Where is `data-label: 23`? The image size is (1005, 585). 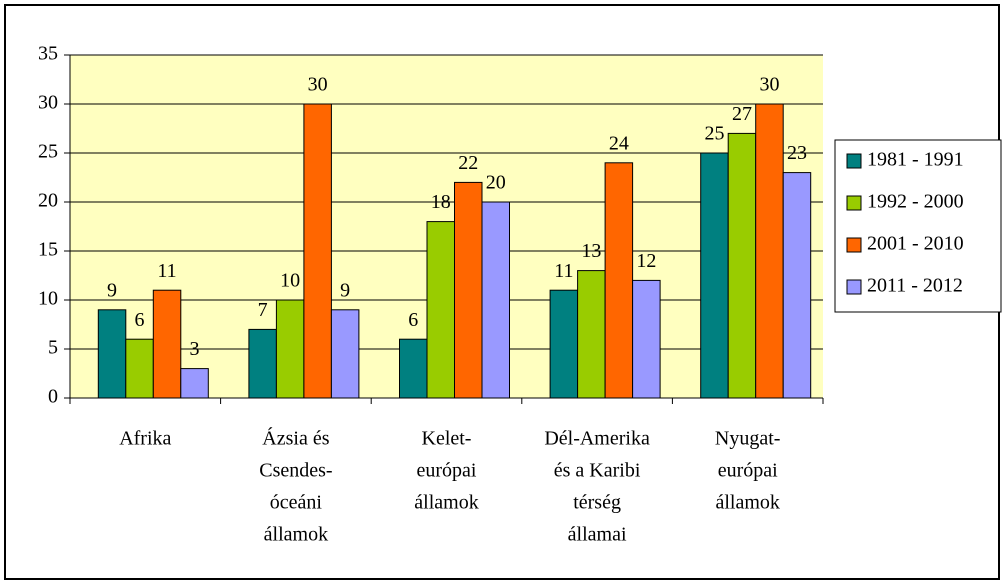
data-label: 23 is located at coordinates (797, 153).